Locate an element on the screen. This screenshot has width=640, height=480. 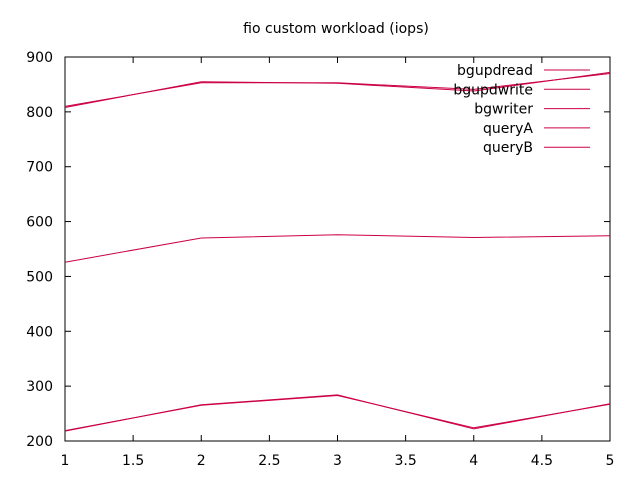
y-tick-label: 900 is located at coordinates (39, 58).